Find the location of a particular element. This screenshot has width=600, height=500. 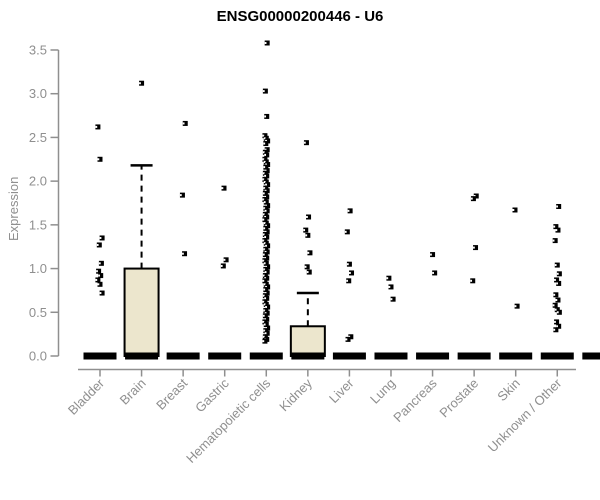

x-tick-label: Liver is located at coordinates (341, 390).